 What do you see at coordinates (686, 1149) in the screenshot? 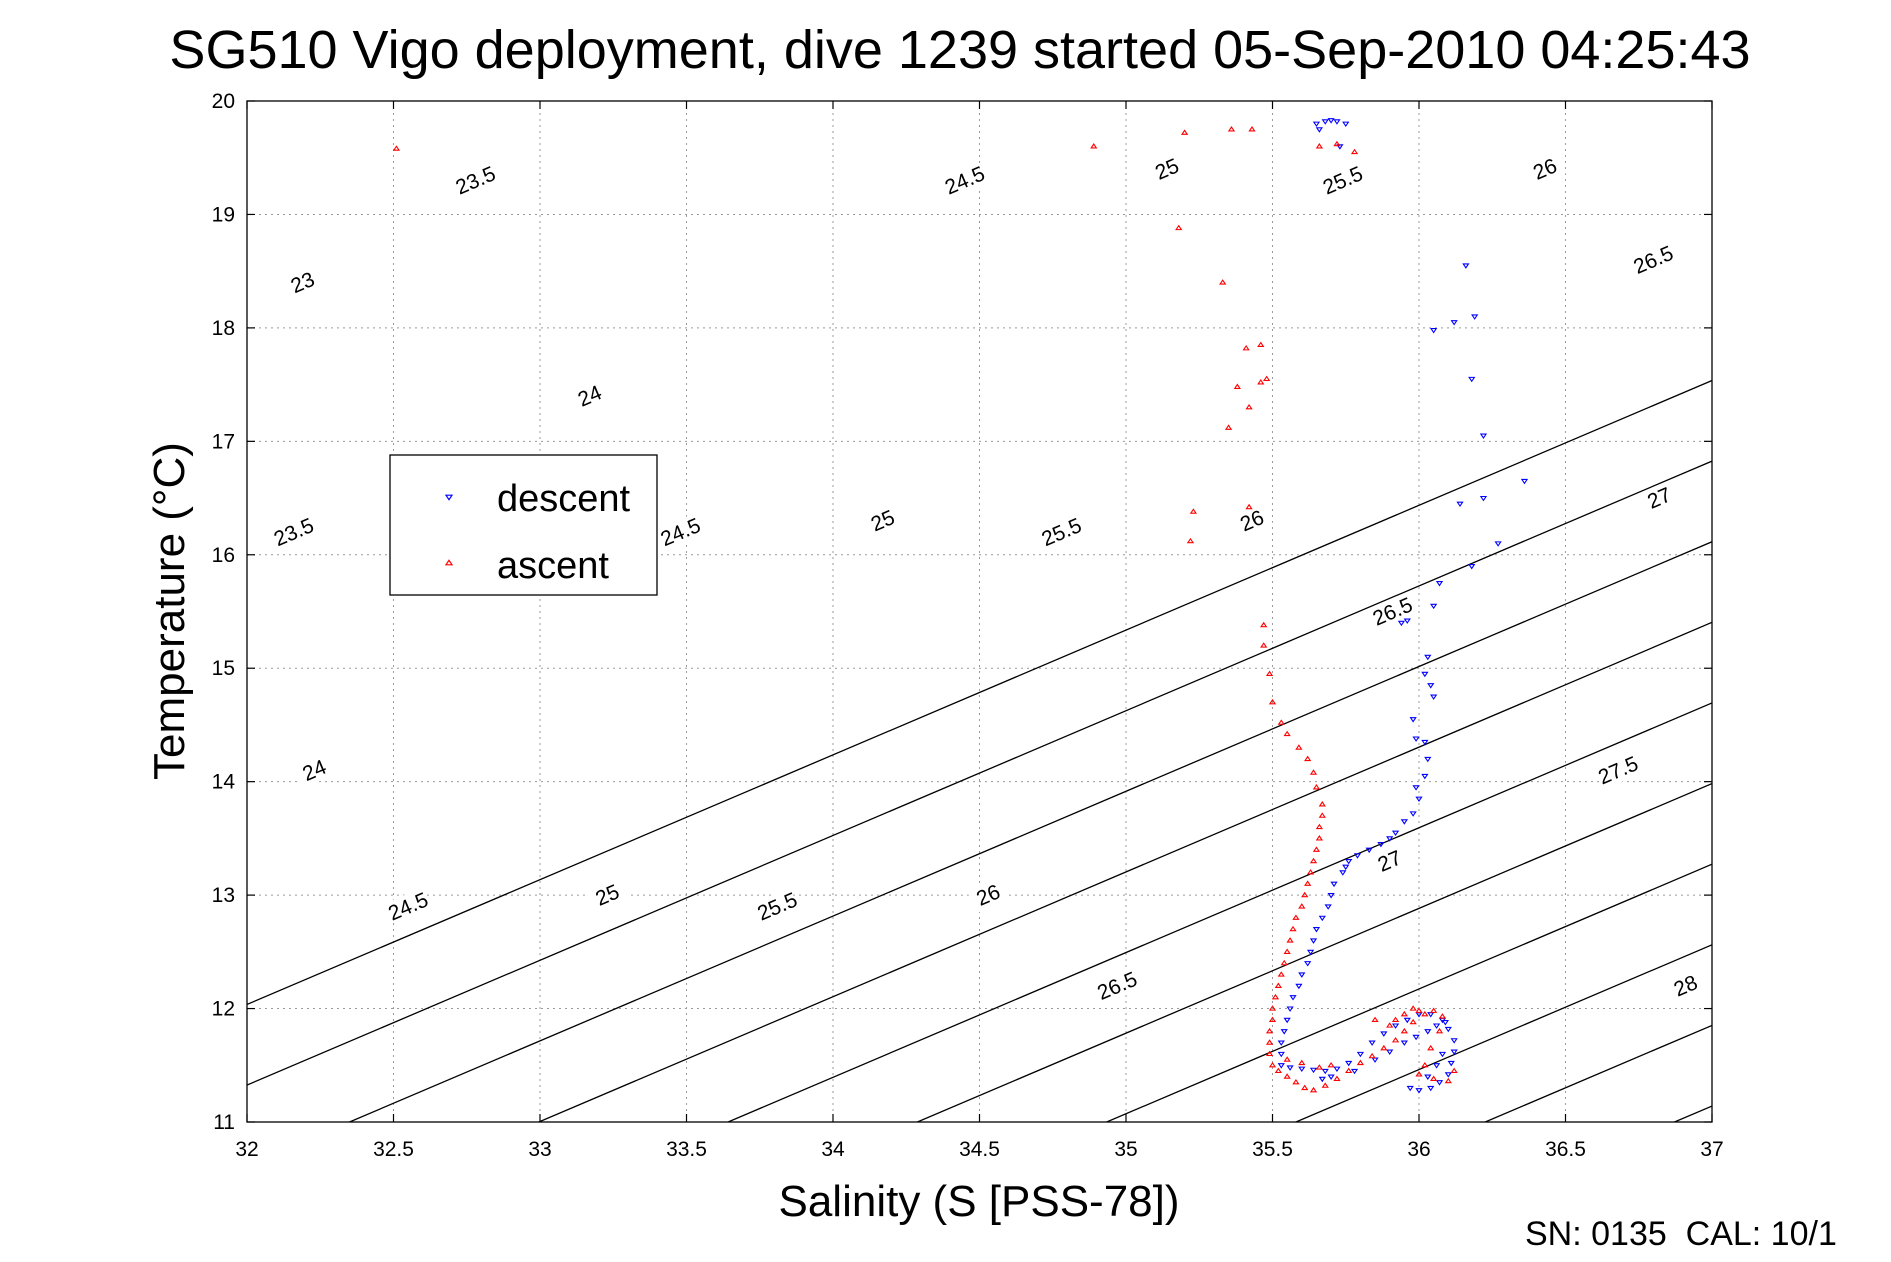
I see `x-tick-label: 33.5` at bounding box center [686, 1149].